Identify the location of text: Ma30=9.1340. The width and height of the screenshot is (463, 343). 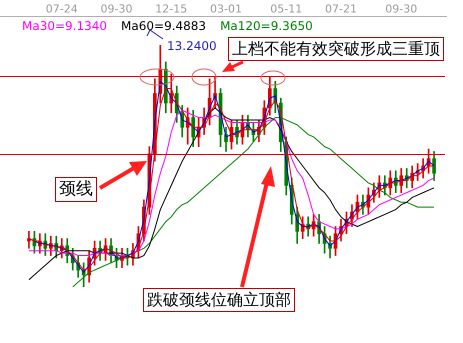
(65, 26).